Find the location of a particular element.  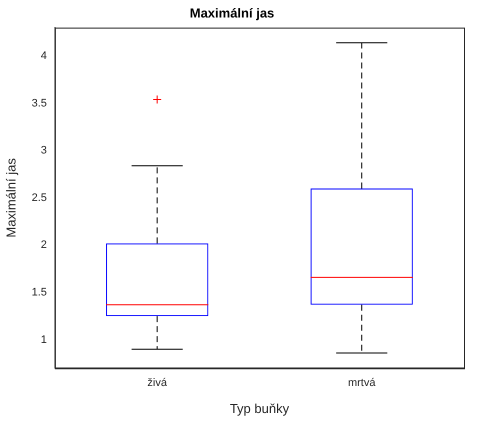

y-tick-label: 4 is located at coordinates (43, 56).